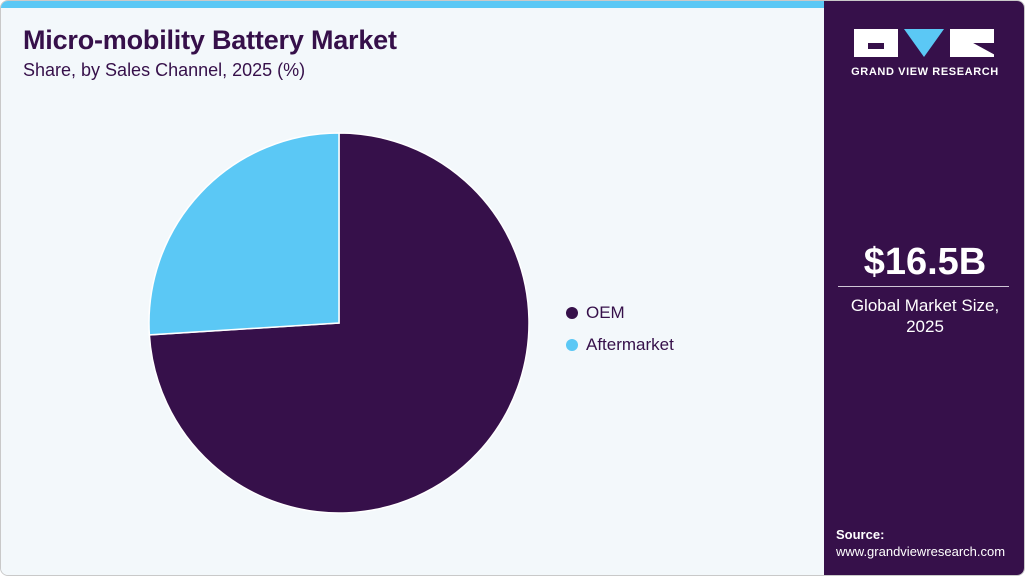 The width and height of the screenshot is (1025, 576). Describe the element at coordinates (925, 262) in the screenshot. I see `market-size-value: $16.5B` at that location.